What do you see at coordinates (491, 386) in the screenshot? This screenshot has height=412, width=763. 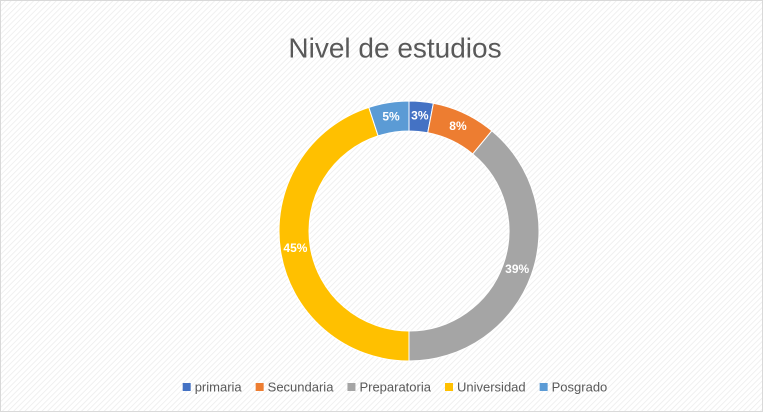 I see `legend-label: Universidad` at bounding box center [491, 386].